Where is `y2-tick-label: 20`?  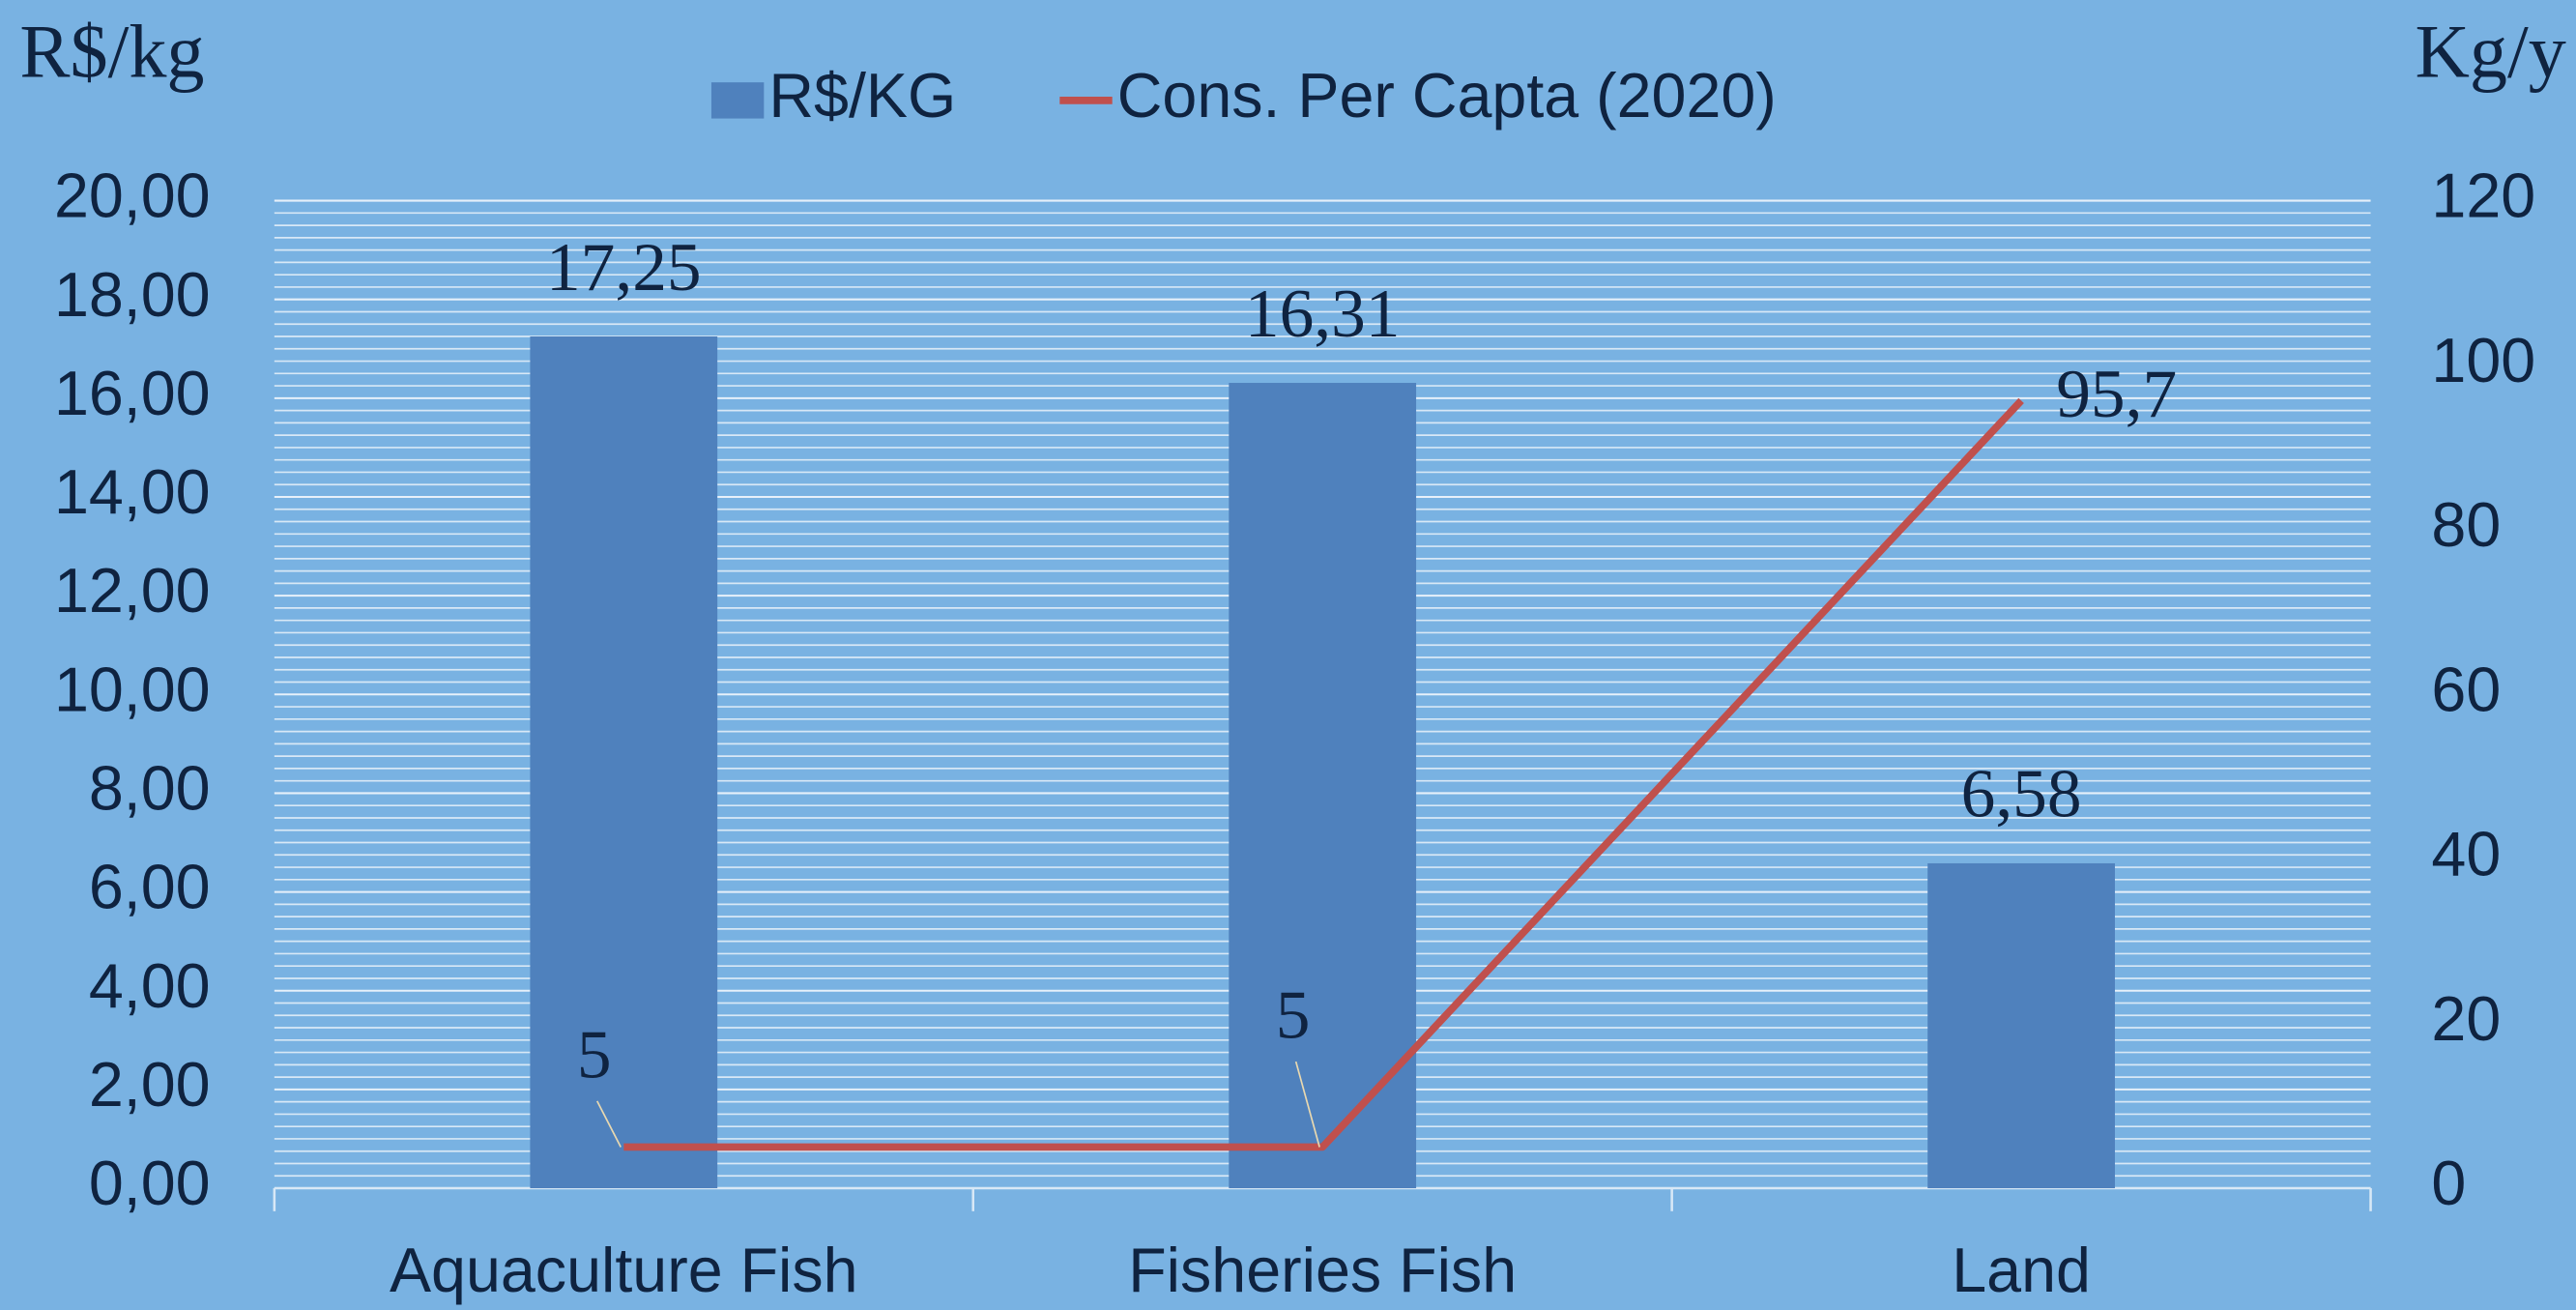
y2-tick-label: 20 is located at coordinates (2466, 1019).